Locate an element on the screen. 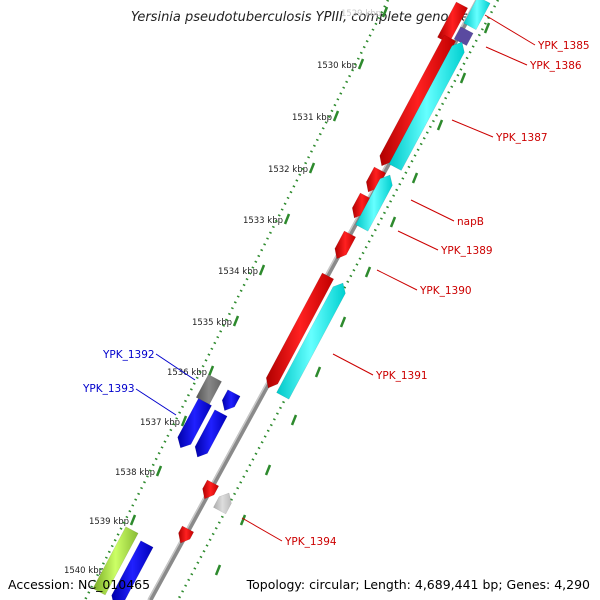 Image resolution: width=600 pixels, height=600 pixels. gene-ypk-1391-rev is located at coordinates (311, 341).